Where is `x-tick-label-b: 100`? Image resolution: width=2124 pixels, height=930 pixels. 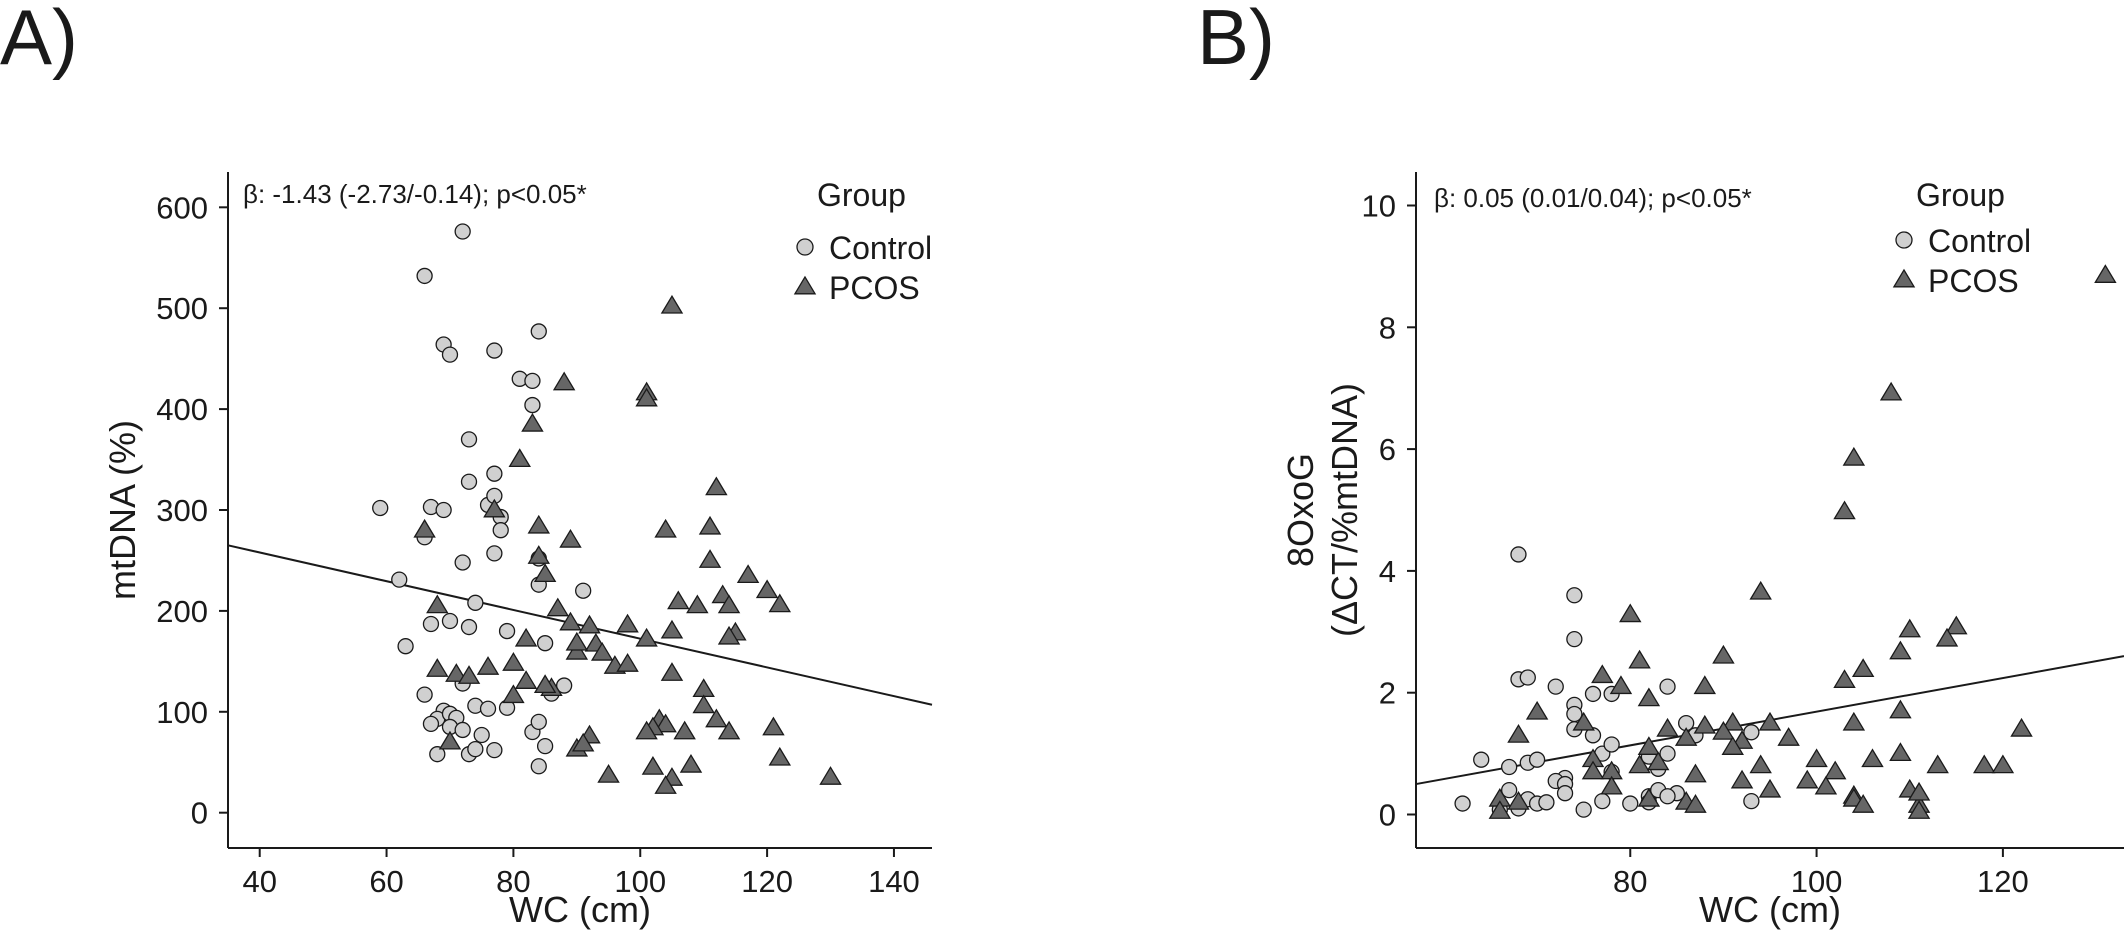
x-tick-label-b: 100 is located at coordinates (1817, 881).